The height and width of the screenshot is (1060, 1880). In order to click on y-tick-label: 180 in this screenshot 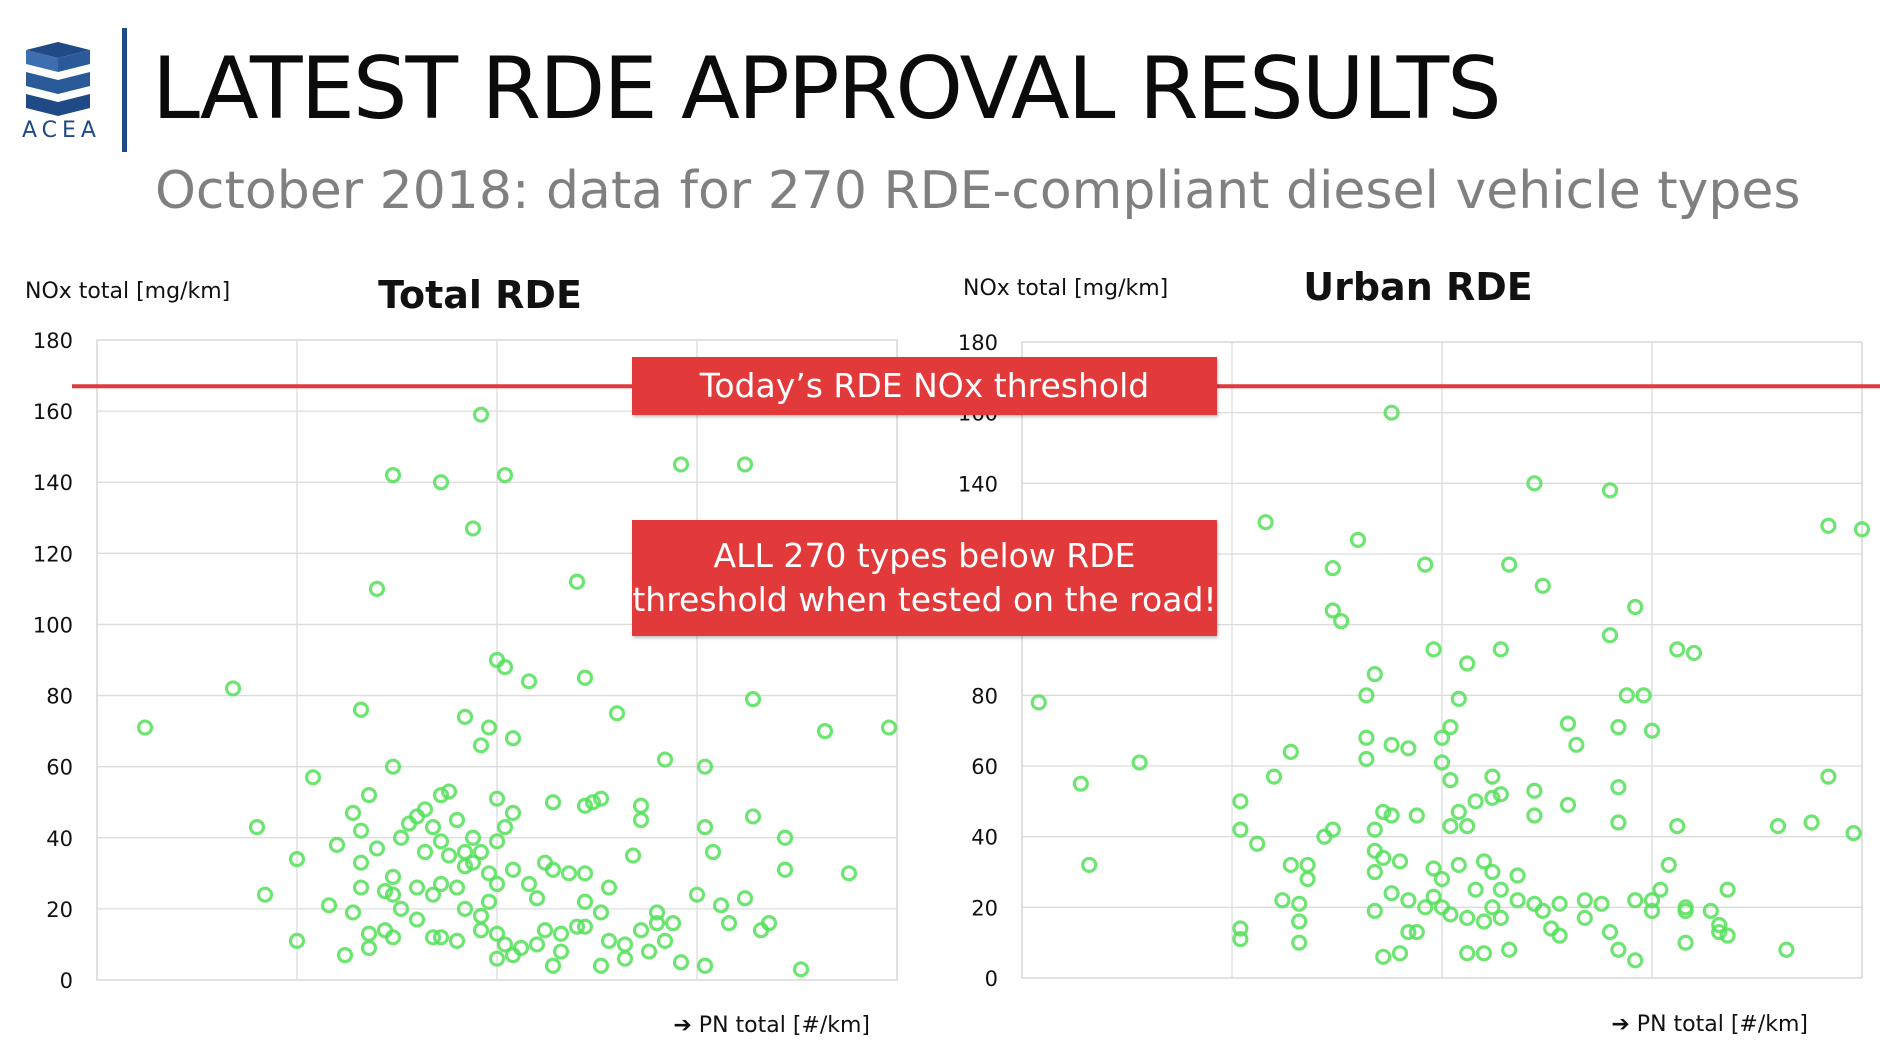, I will do `click(978, 343)`.